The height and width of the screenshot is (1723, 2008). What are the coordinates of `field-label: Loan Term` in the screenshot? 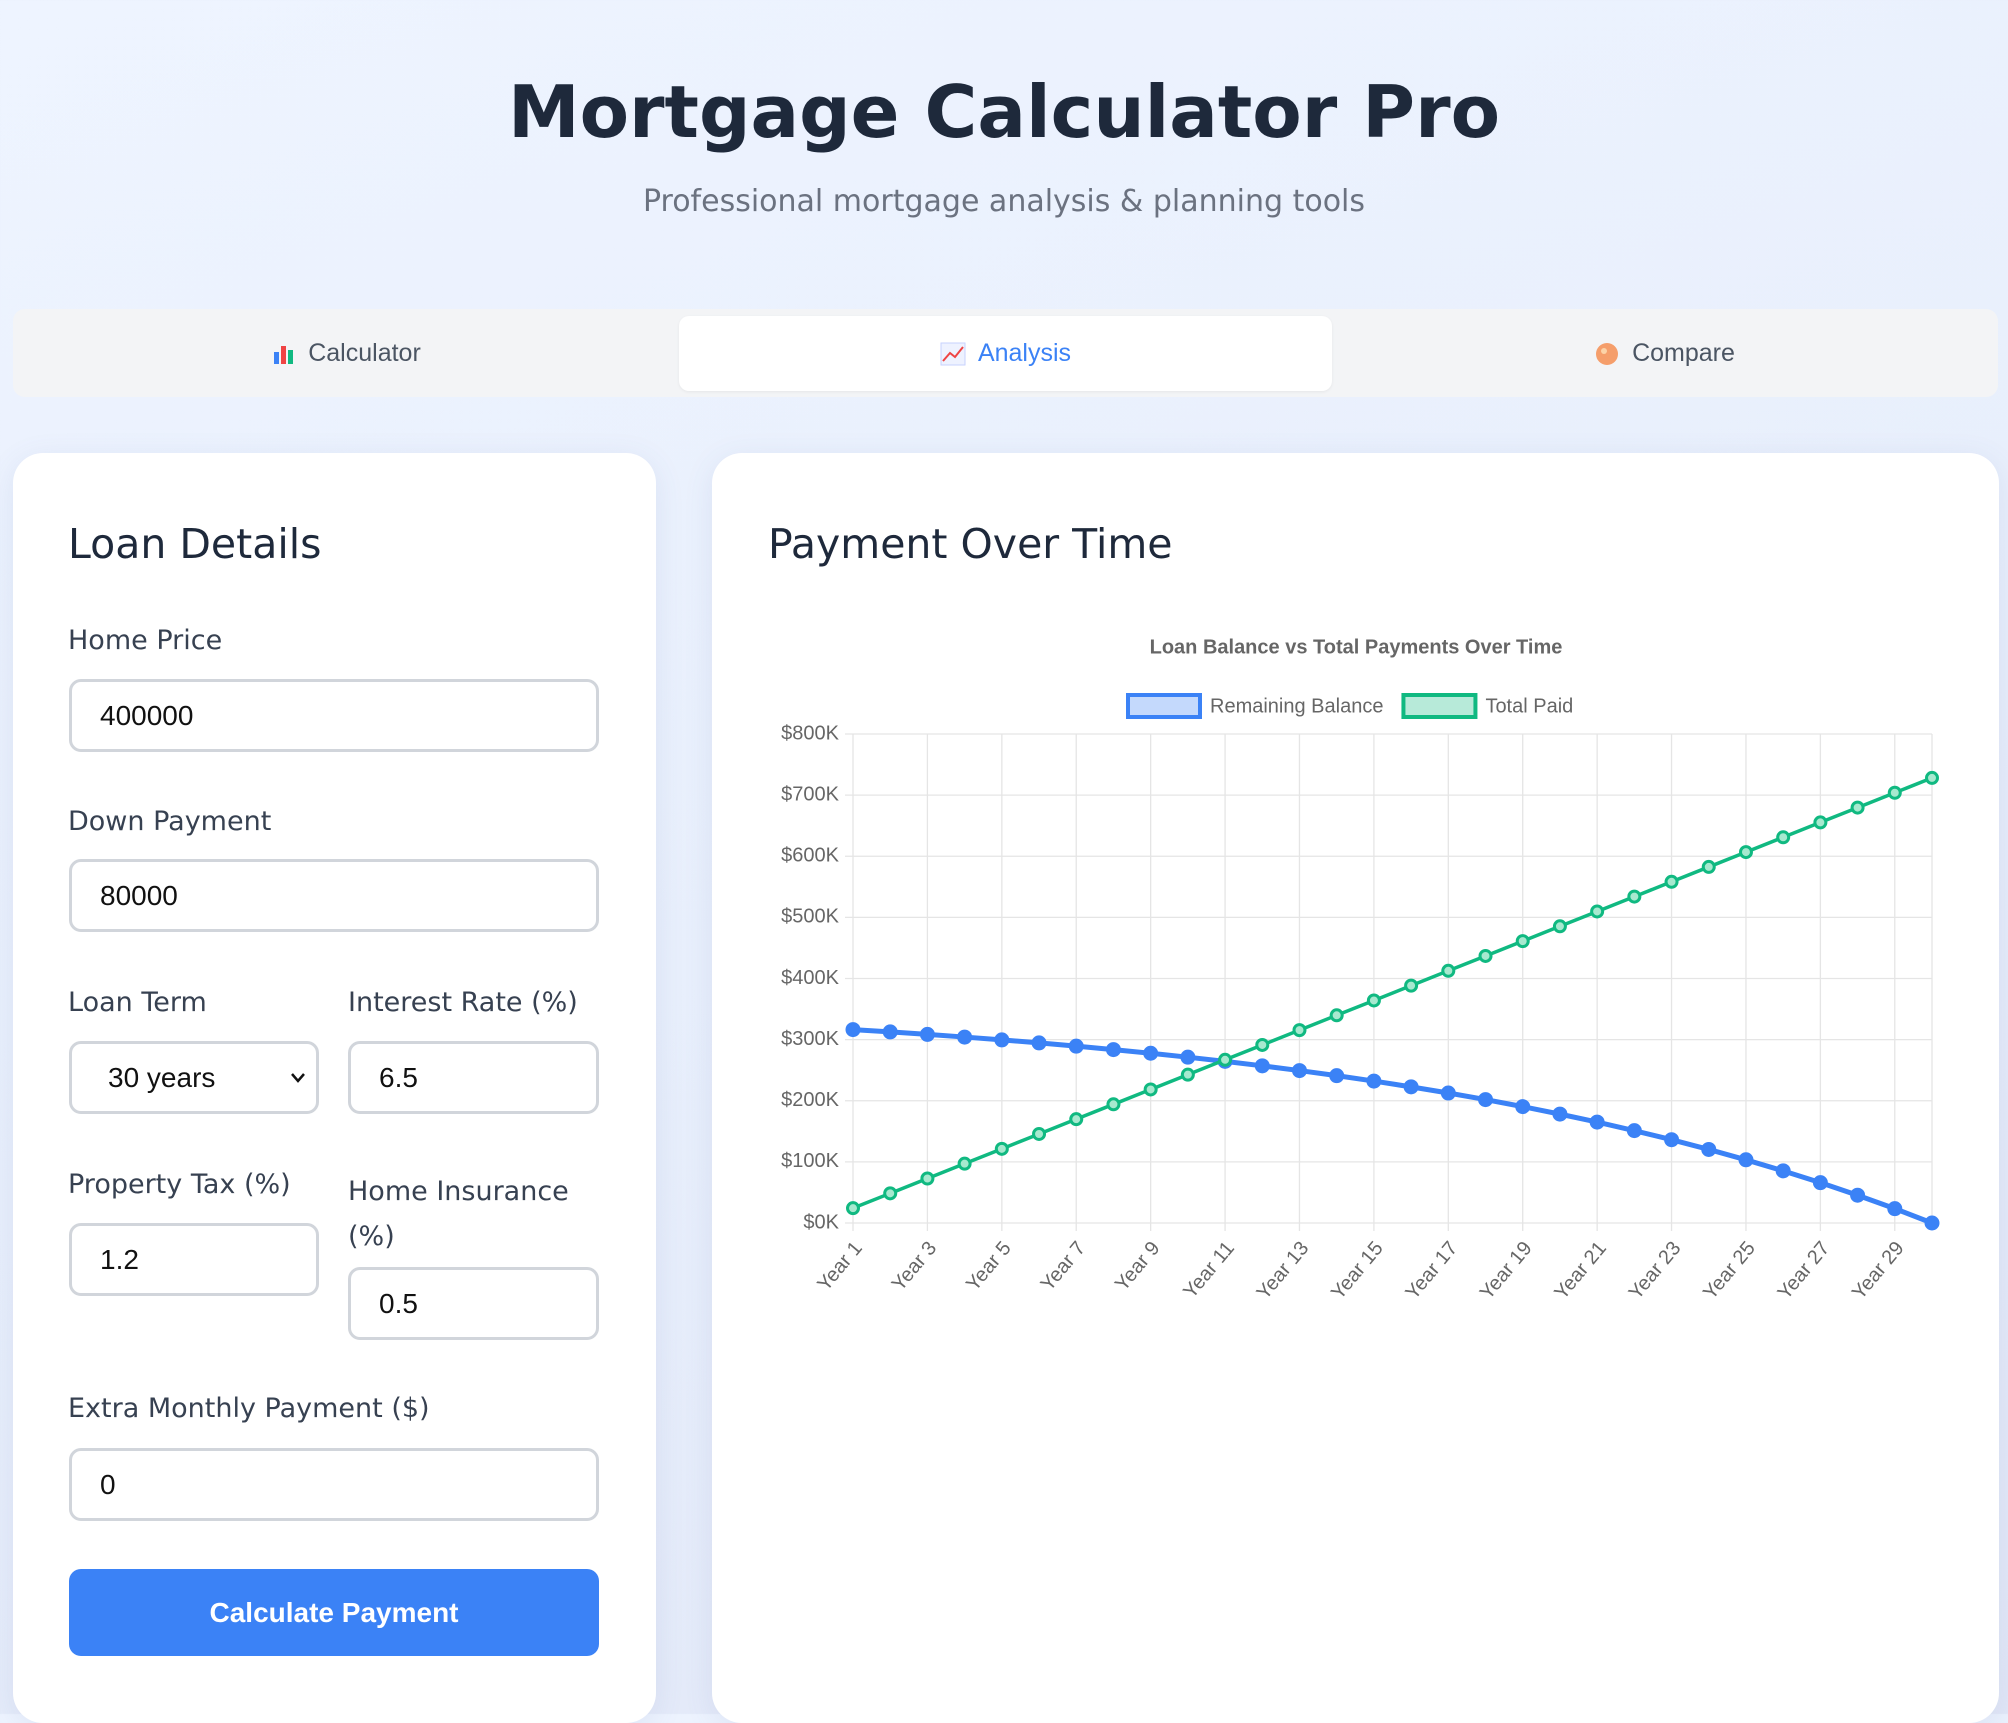 It's located at (137, 1002).